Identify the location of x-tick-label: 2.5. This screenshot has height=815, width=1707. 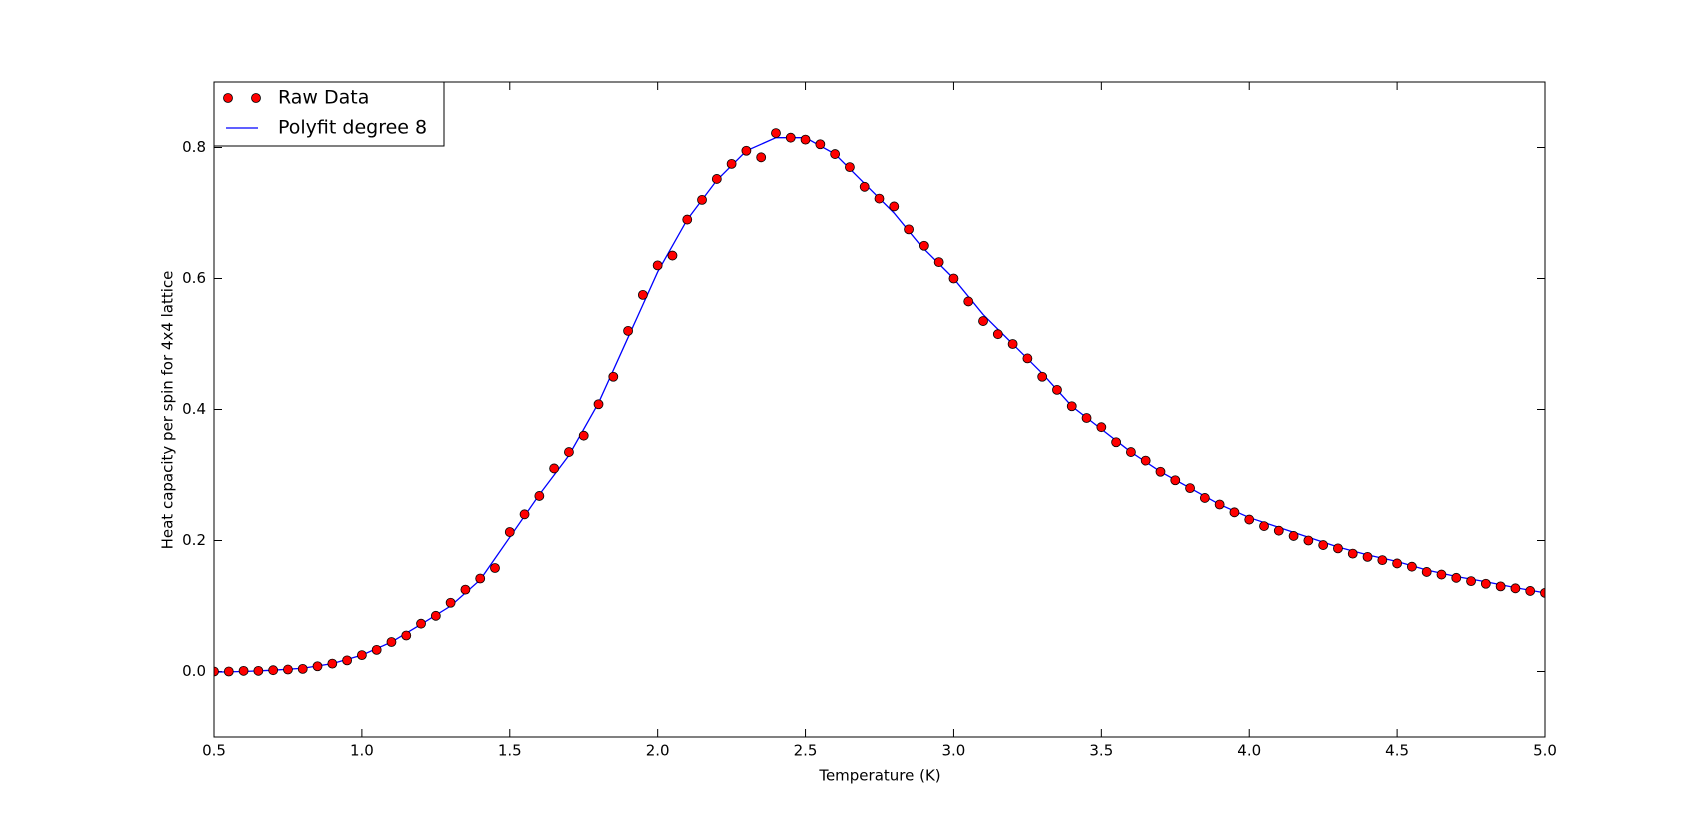
(806, 751).